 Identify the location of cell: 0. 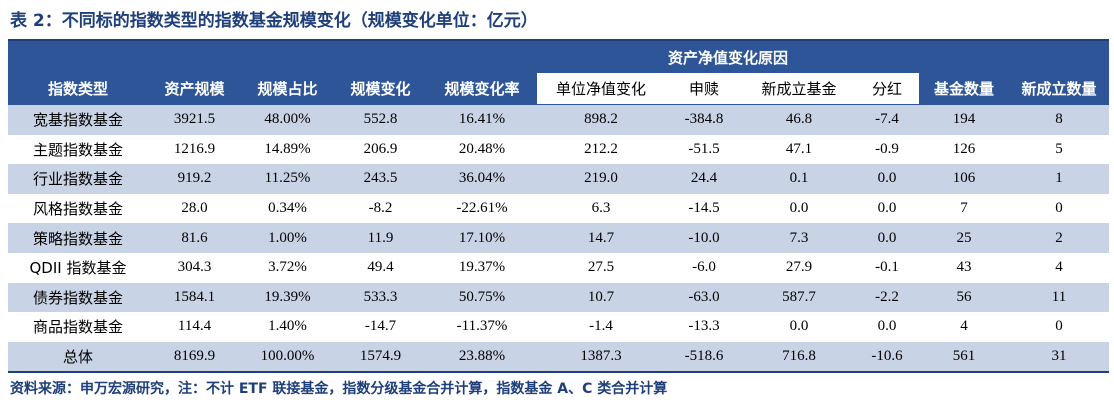
(1059, 326).